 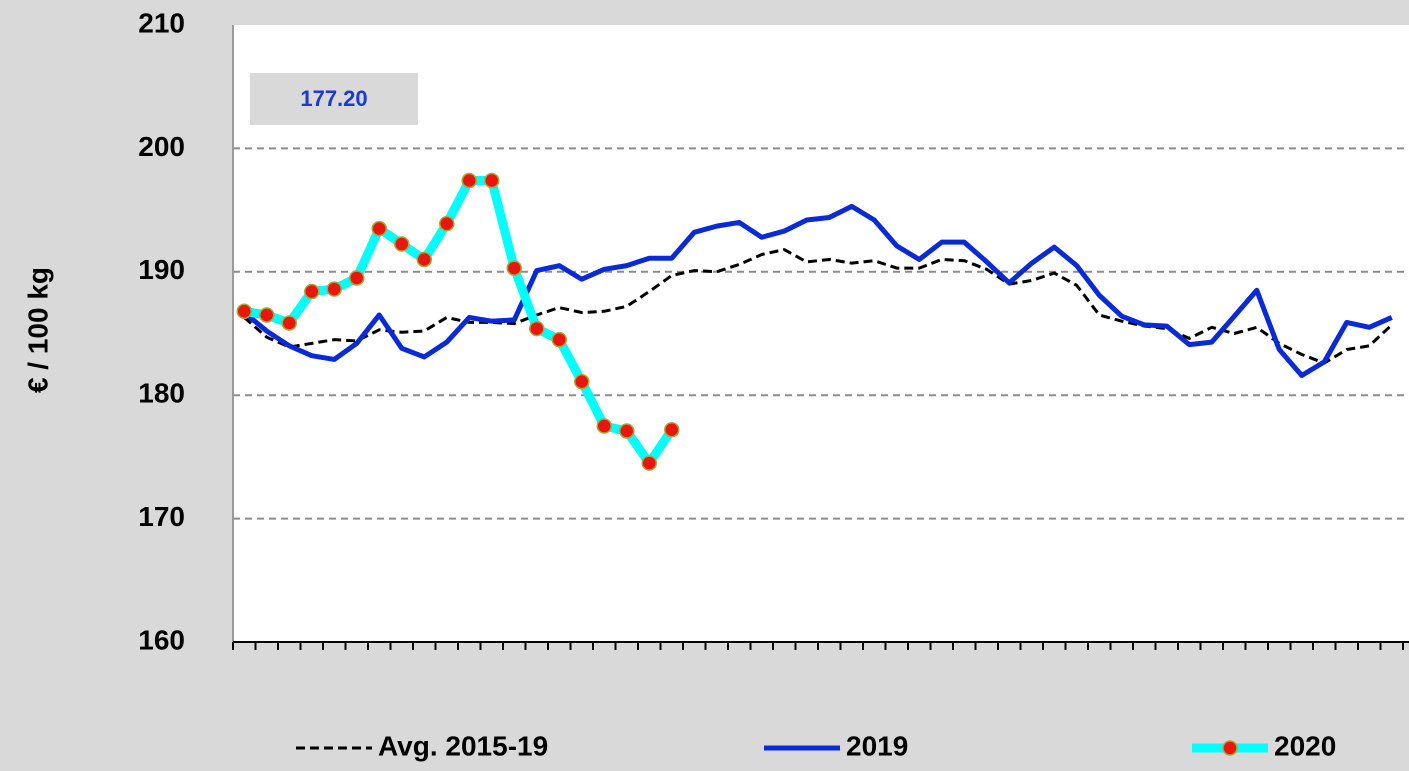 I want to click on annotation-box, so click(x=334, y=99).